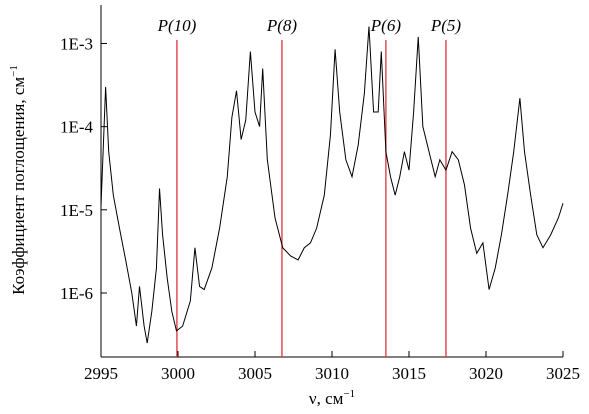 This screenshot has height=414, width=589. What do you see at coordinates (76, 293) in the screenshot?
I see `y-tick-label: 1E-6` at bounding box center [76, 293].